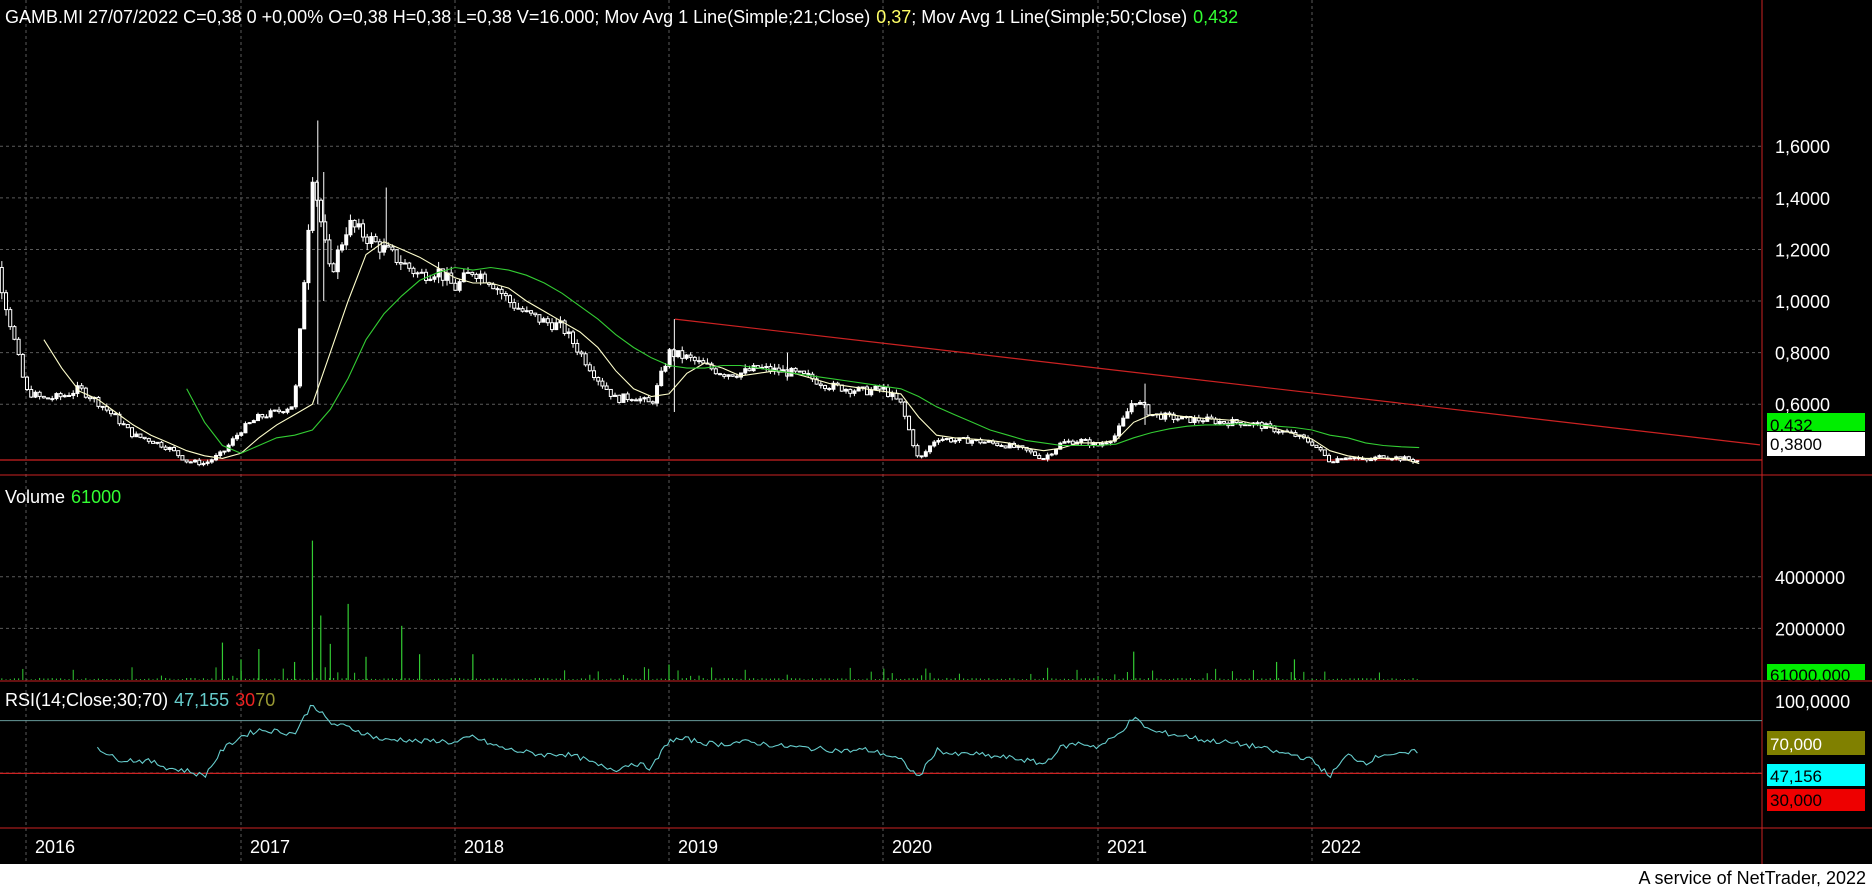  What do you see at coordinates (245, 700) in the screenshot?
I see `rsi-low: 30` at bounding box center [245, 700].